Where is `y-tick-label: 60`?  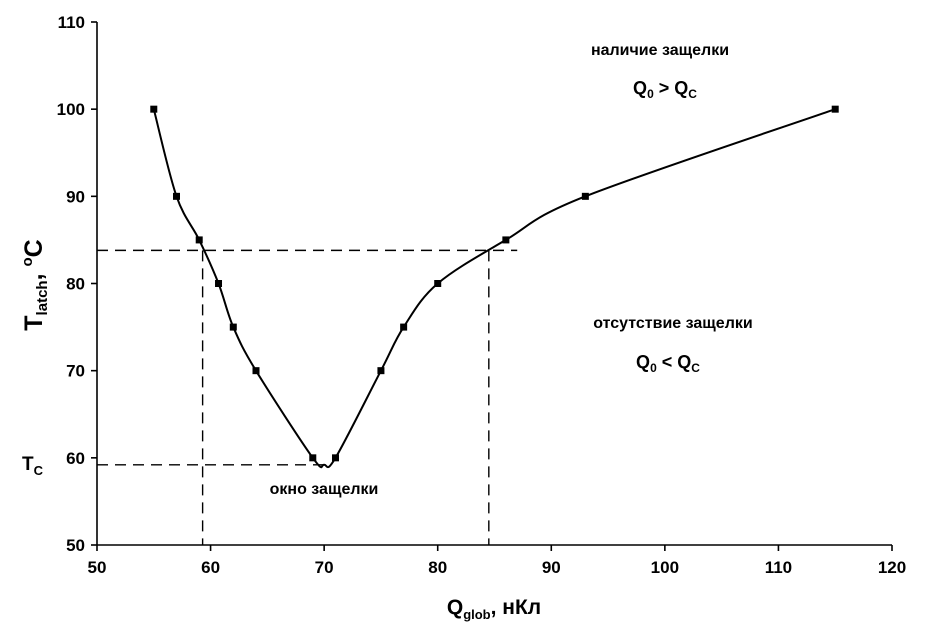 y-tick-label: 60 is located at coordinates (75, 458).